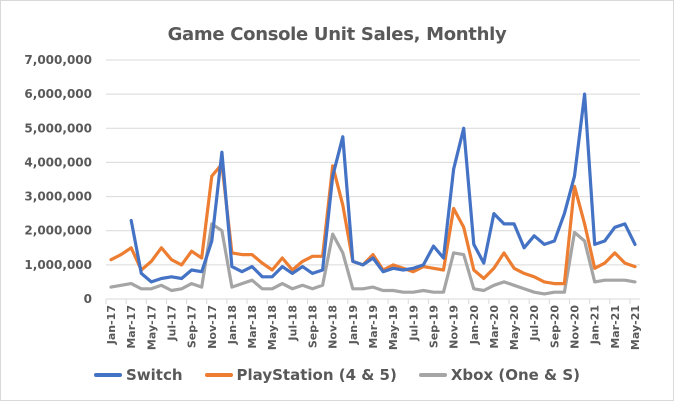 This screenshot has width=674, height=401. Describe the element at coordinates (413, 323) in the screenshot. I see `x-tick-label: Jul-19` at that location.